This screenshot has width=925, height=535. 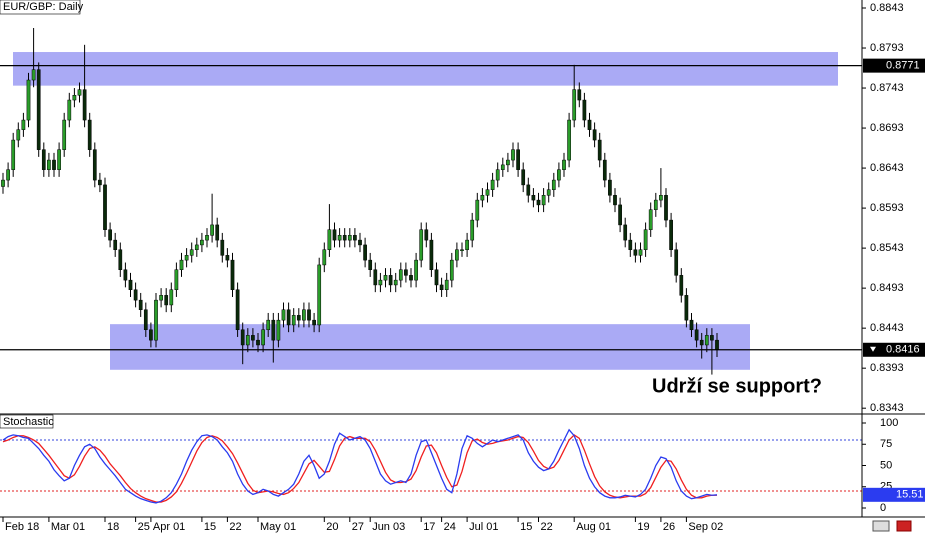 I want to click on y-tick-label: 0.8593, so click(x=887, y=208).